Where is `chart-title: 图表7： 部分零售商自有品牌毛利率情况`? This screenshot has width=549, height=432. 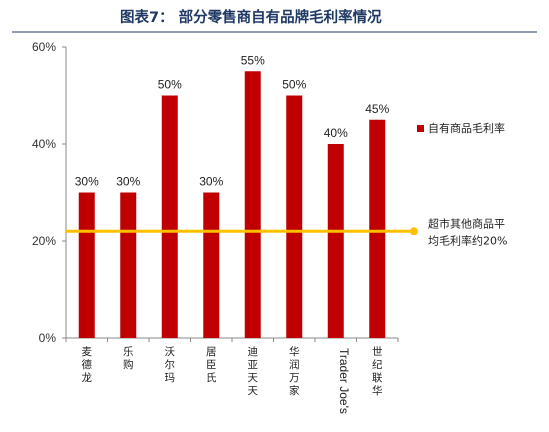 chart-title: 图表7： 部分零售商自有品牌毛利率情况 is located at coordinates (251, 17).